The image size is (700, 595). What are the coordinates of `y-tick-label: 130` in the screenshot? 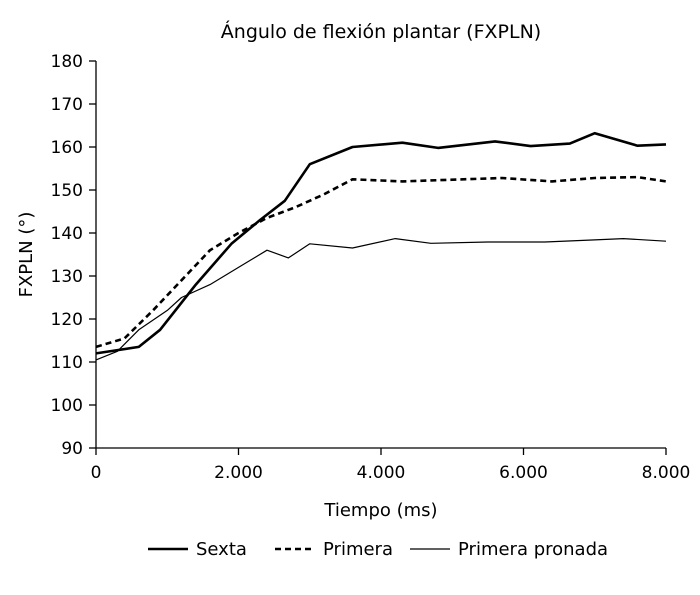 It's located at (67, 277).